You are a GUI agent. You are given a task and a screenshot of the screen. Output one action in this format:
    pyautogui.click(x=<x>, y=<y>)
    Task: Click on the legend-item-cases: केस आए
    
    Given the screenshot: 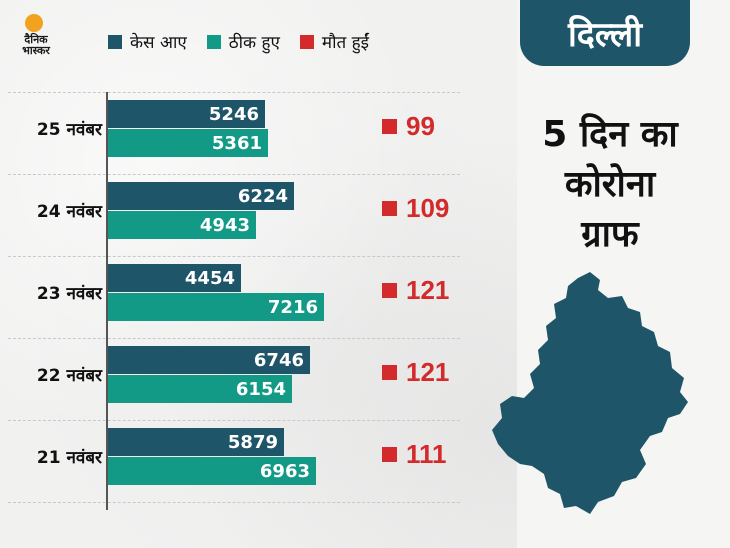 What is the action you would take?
    pyautogui.click(x=147, y=41)
    